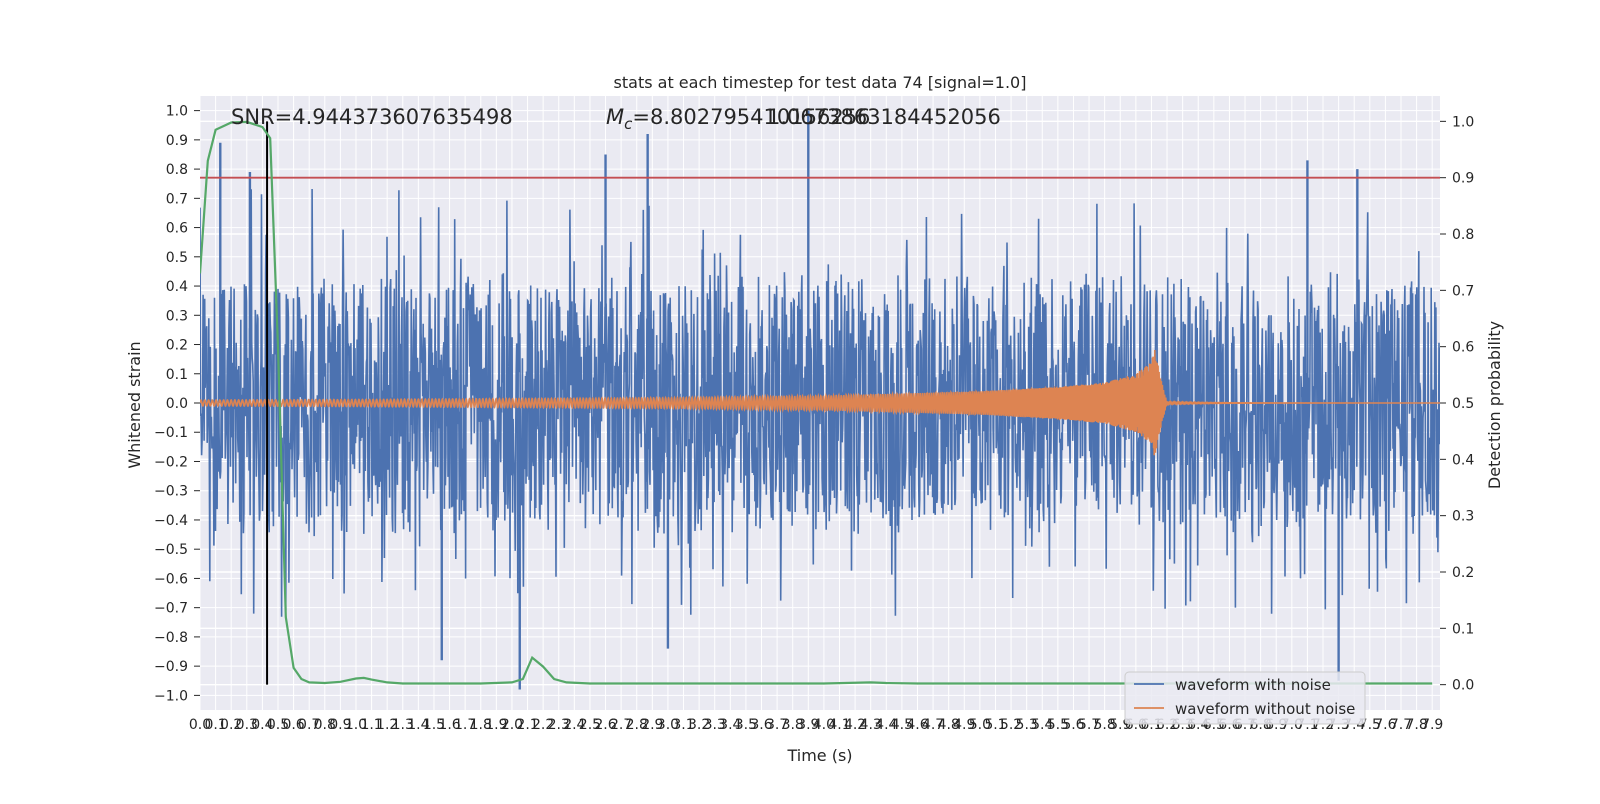 Image resolution: width=1600 pixels, height=804 pixels. What do you see at coordinates (1401, 725) in the screenshot?
I see `x-tick-label: 7.7` at bounding box center [1401, 725].